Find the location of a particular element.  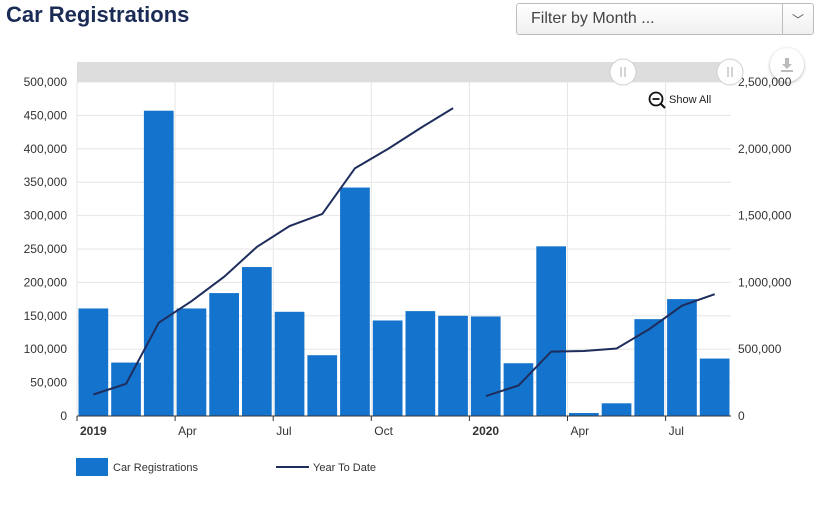

y-right-tick-label: 1,500,000 is located at coordinates (765, 216).